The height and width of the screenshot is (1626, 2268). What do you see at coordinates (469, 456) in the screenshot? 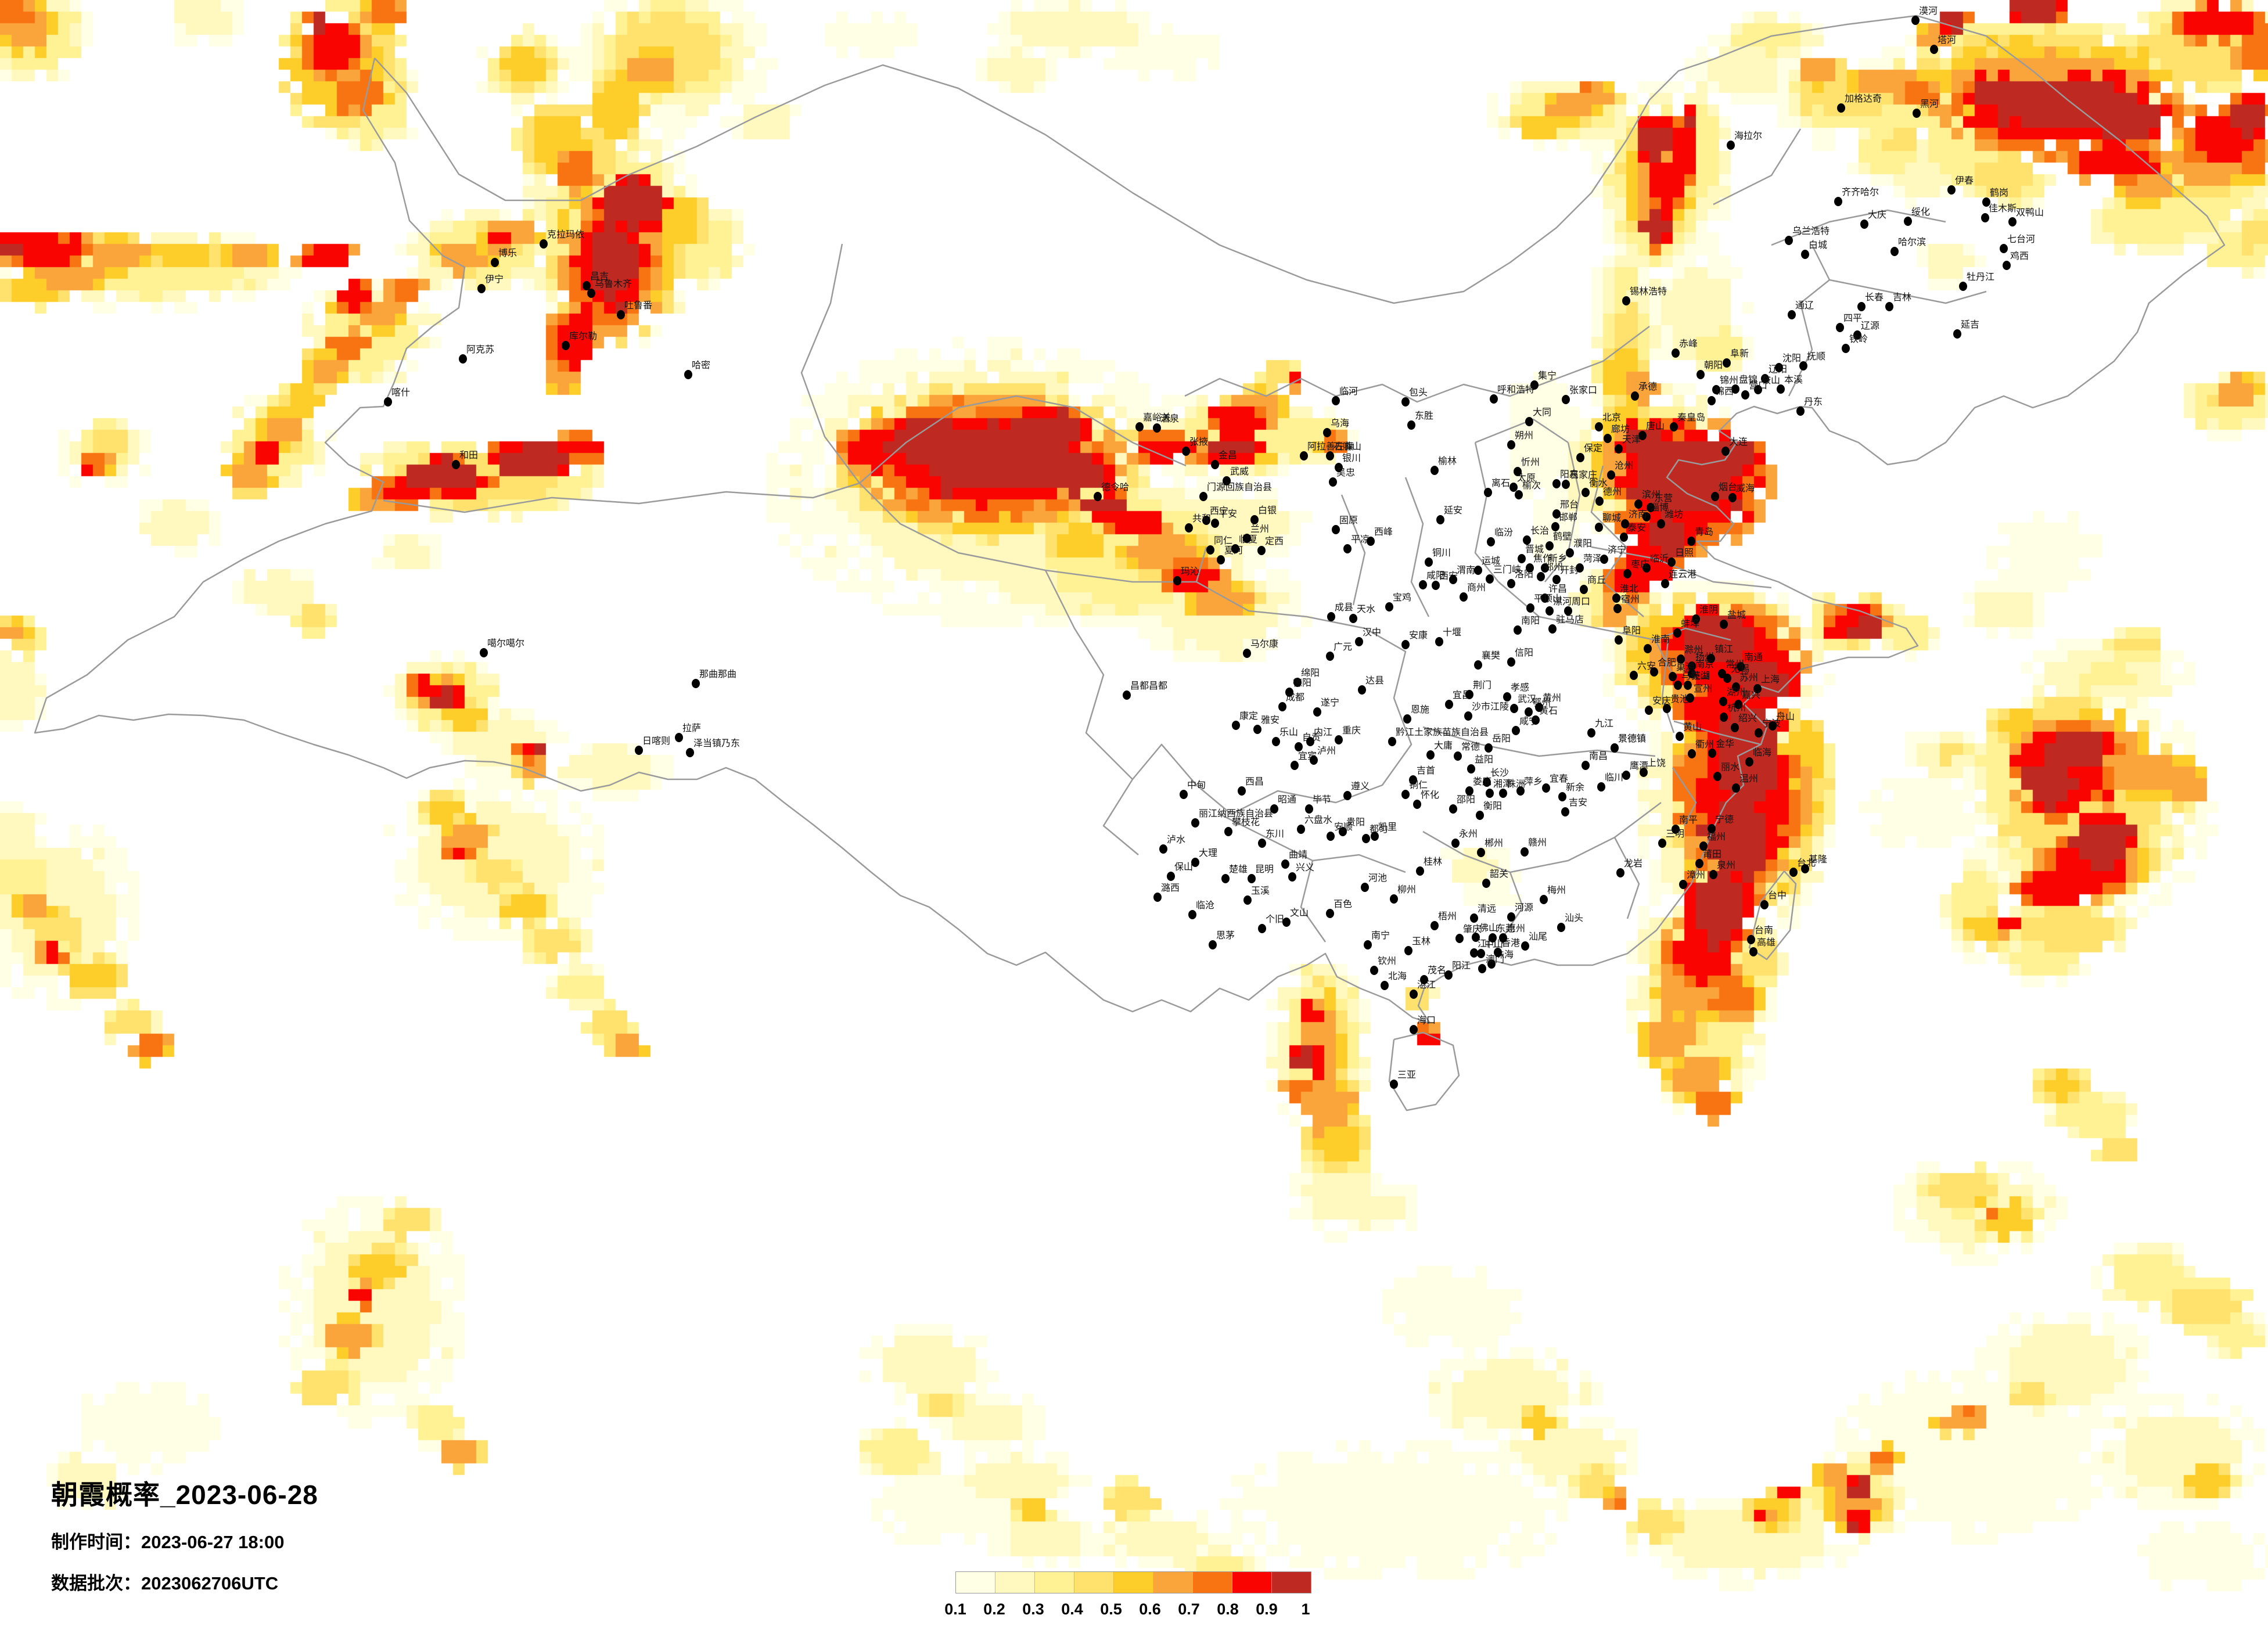
I see `city-label: 和田` at bounding box center [469, 456].